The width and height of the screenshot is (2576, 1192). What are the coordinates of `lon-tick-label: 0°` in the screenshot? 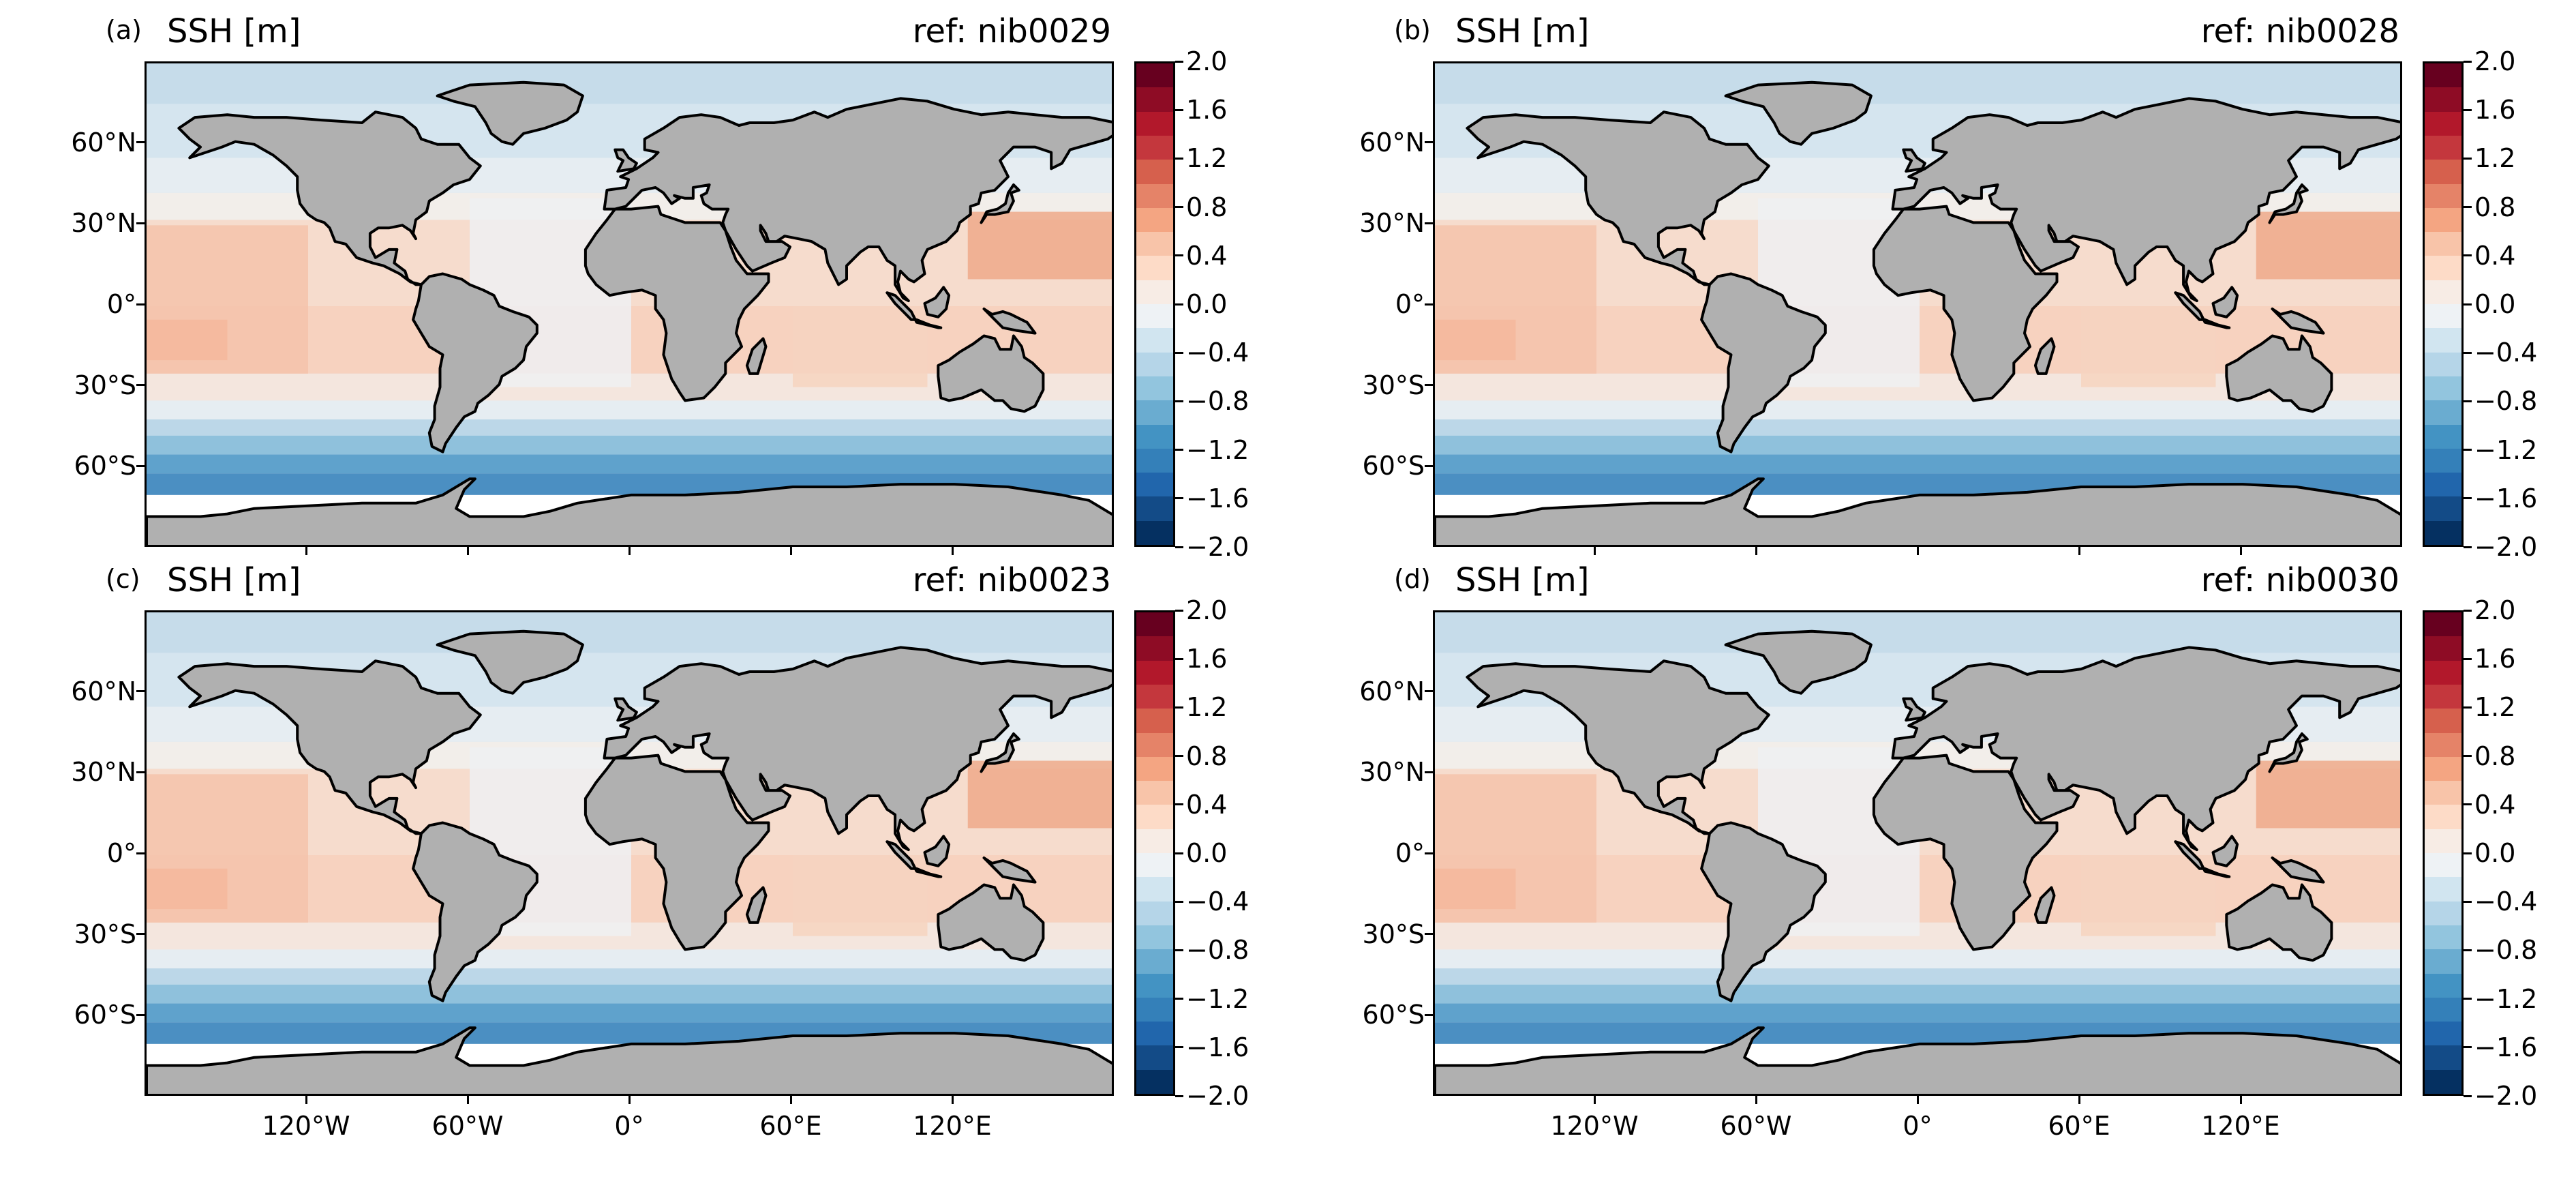 It's located at (1918, 1126).